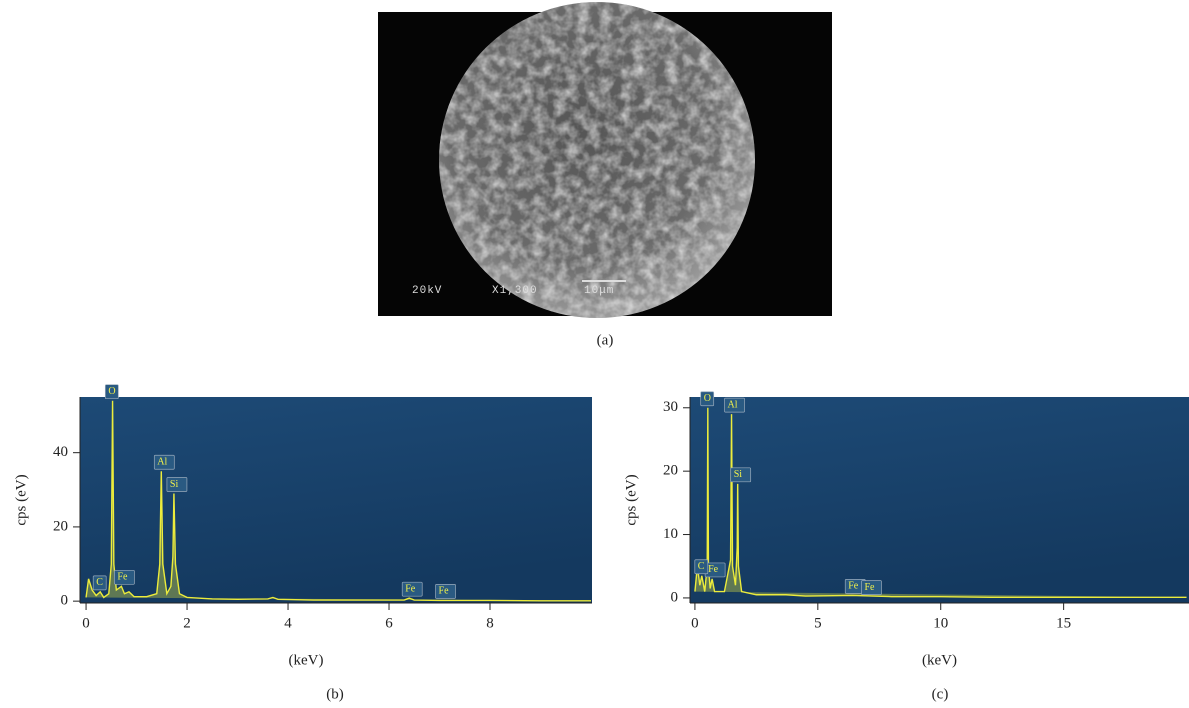 The height and width of the screenshot is (708, 1189). Describe the element at coordinates (490, 623) in the screenshot. I see `x-tick-label: 8` at that location.